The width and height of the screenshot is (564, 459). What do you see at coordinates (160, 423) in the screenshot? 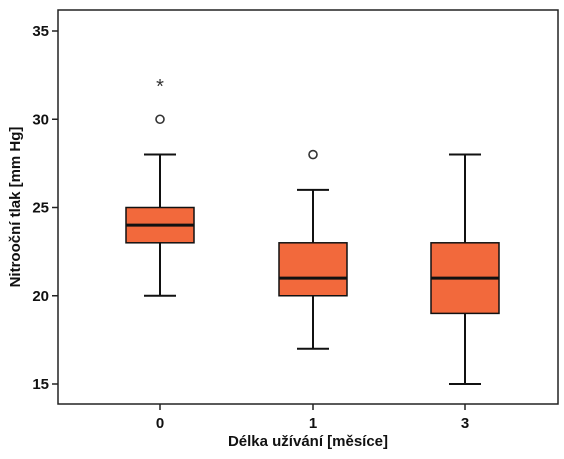
I see `x-tick-label: 0` at bounding box center [160, 423].